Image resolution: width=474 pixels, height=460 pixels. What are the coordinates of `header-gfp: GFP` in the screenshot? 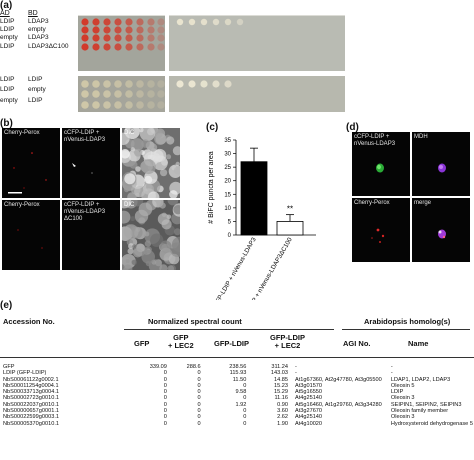 It's located at (142, 343).